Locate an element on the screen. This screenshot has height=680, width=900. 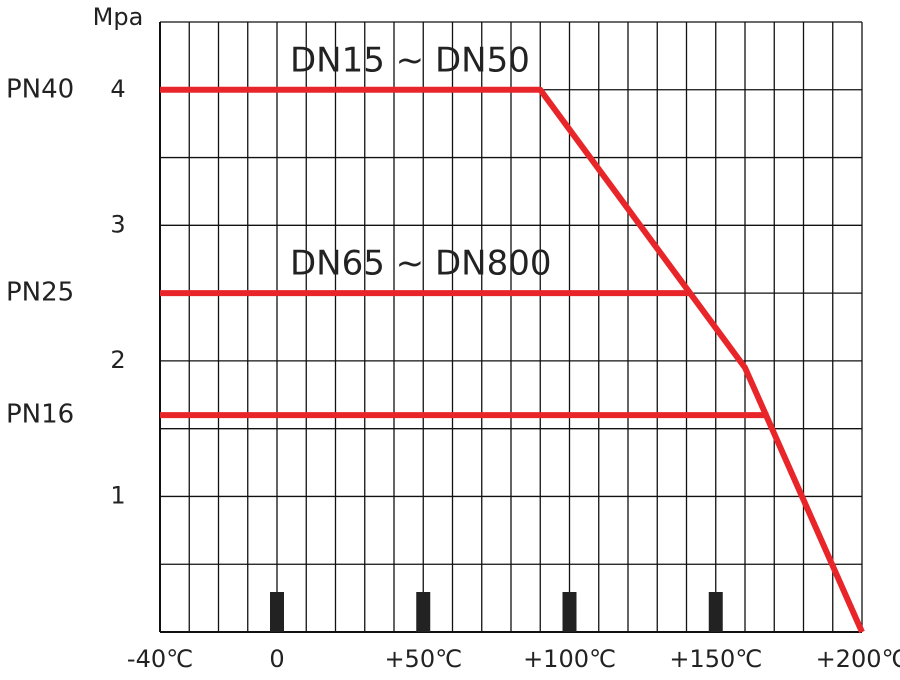
x-tick-label: +100℃ is located at coordinates (569, 659).